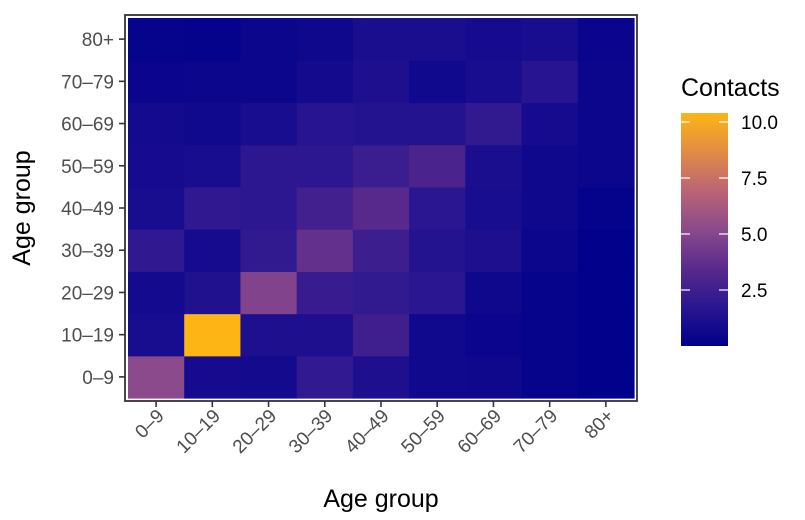 This screenshot has width=805, height=520. What do you see at coordinates (149, 424) in the screenshot?
I see `x-tick-label: 0–9` at bounding box center [149, 424].